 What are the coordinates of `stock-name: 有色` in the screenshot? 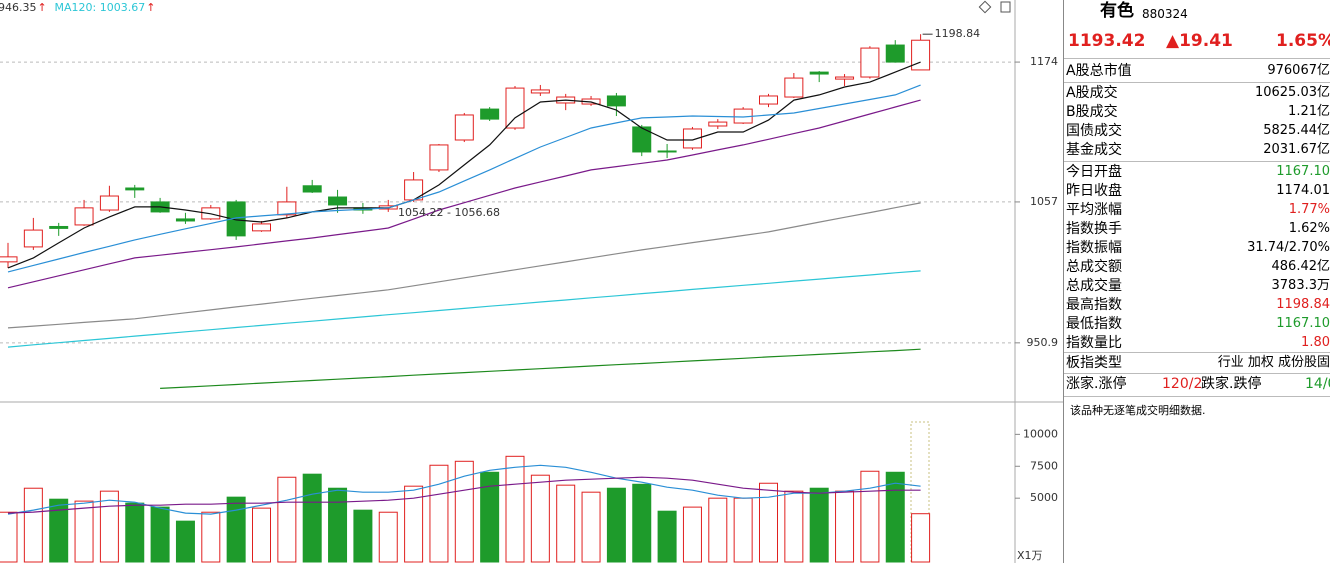 It's located at (1117, 11).